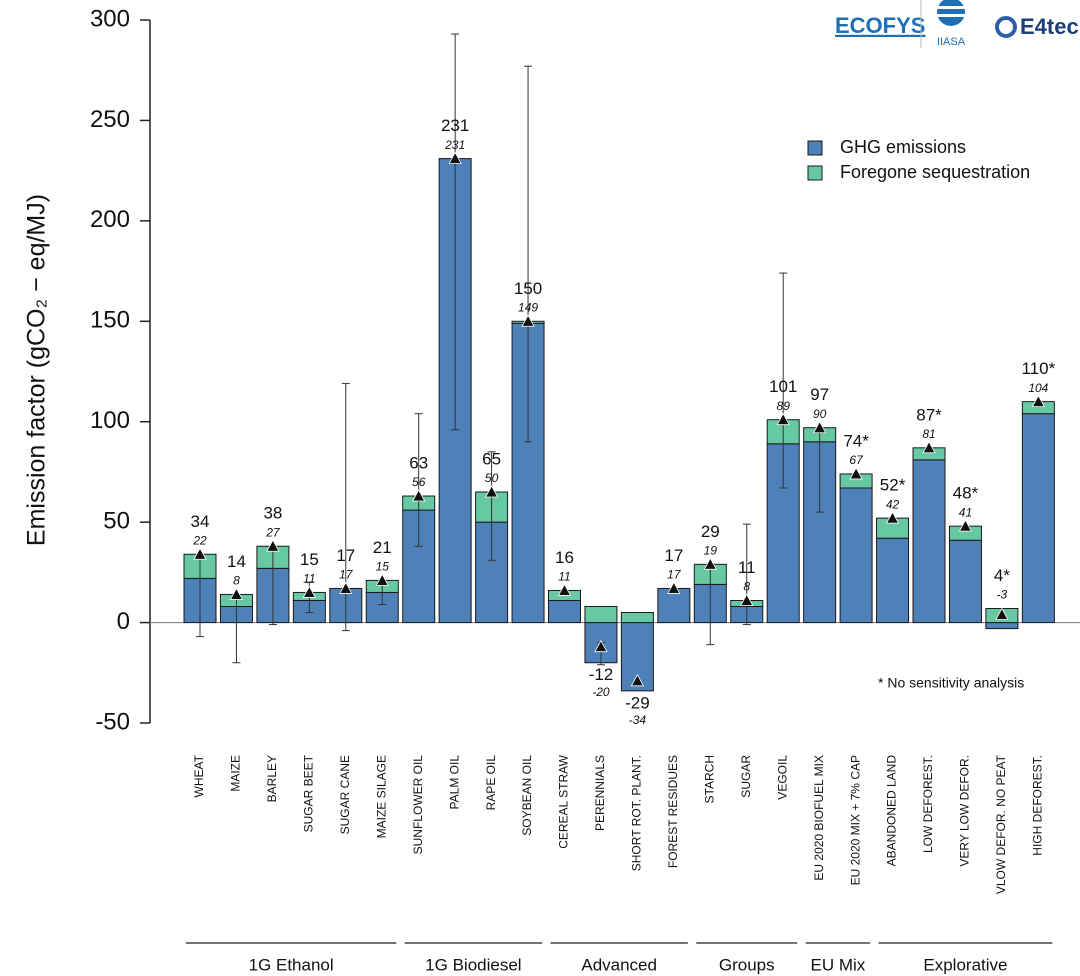 Image resolution: width=1080 pixels, height=976 pixels. Describe the element at coordinates (782, 777) in the screenshot. I see `x-tick-label: VEGOIL` at that location.